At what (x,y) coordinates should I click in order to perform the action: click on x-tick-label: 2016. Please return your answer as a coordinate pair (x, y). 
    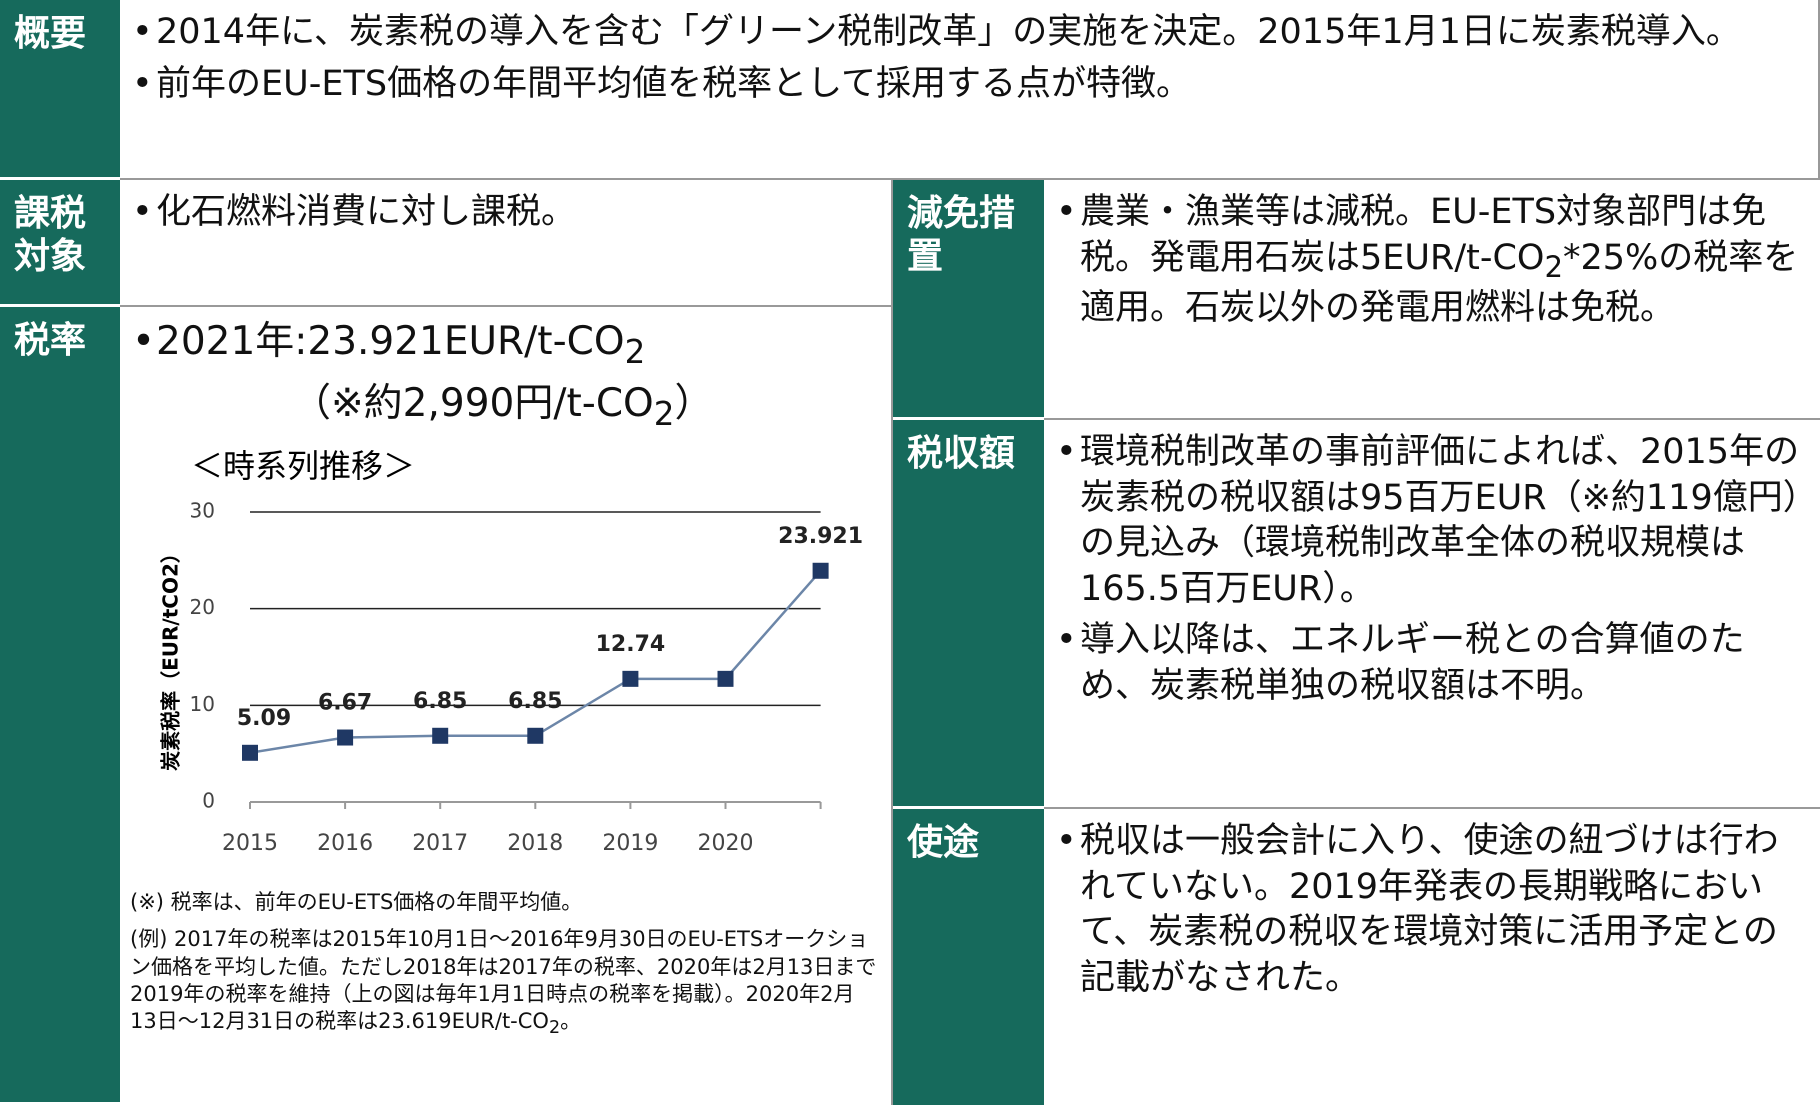
    Looking at the image, I should click on (345, 843).